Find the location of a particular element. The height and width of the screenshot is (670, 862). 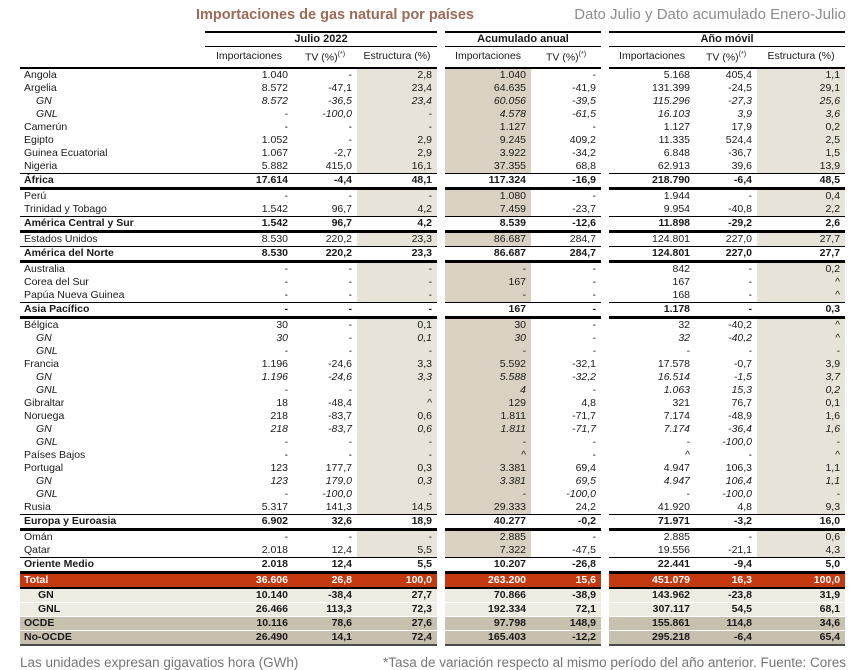

table-cell: 9.245 is located at coordinates (488, 140).